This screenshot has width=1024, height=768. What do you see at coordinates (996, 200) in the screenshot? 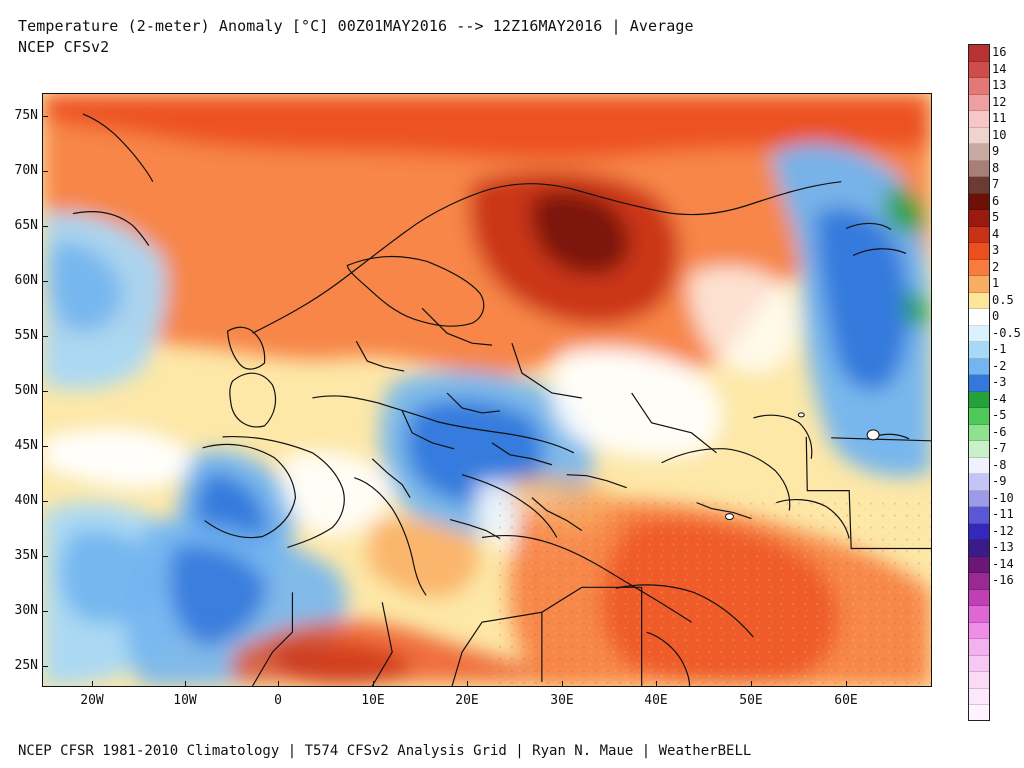
I see `colorbar-label: 6` at bounding box center [996, 200].